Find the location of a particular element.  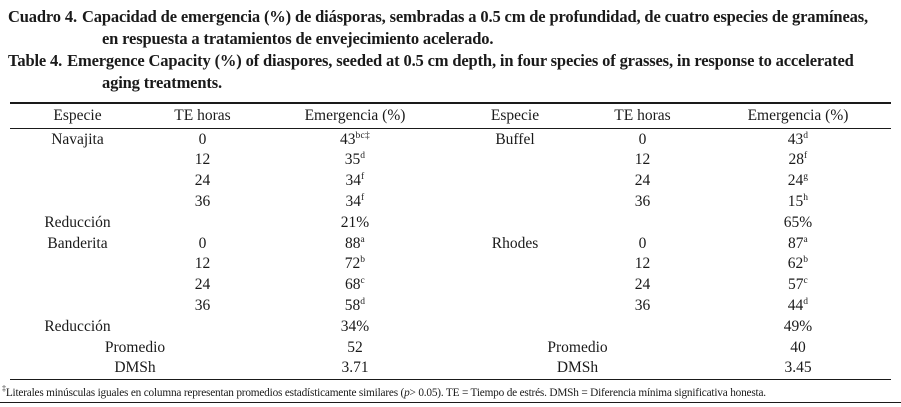

emergencia-cell: 34% is located at coordinates (355, 326).